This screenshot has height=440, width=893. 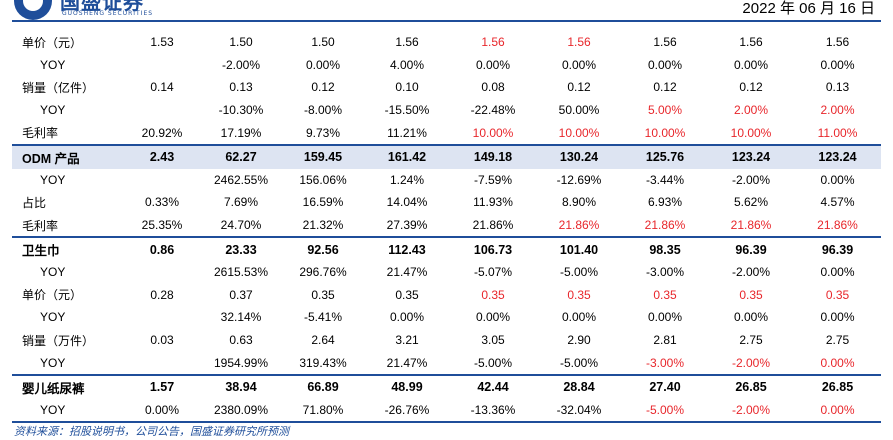 I want to click on table-cell: 6.93%, so click(x=665, y=202).